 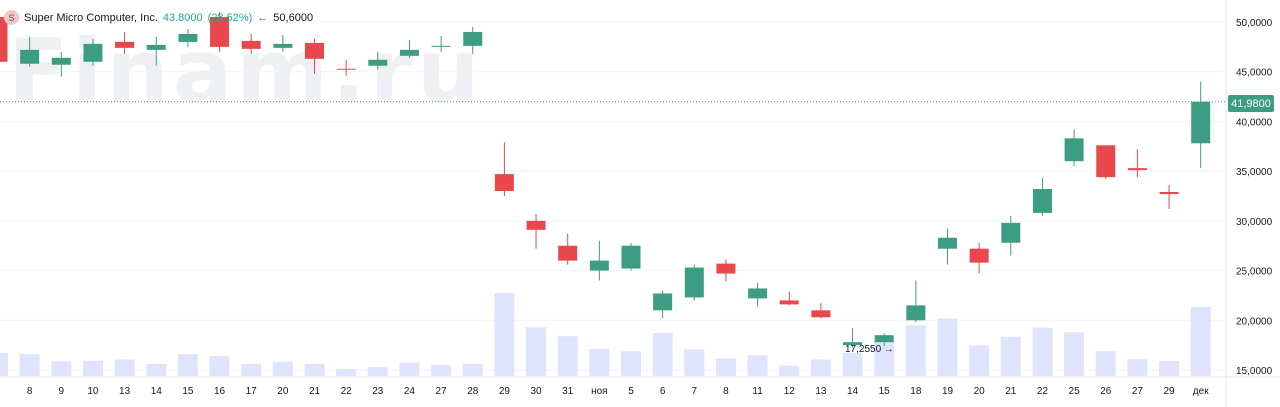 I want to click on legend-price: 43.8000, so click(x=182, y=17).